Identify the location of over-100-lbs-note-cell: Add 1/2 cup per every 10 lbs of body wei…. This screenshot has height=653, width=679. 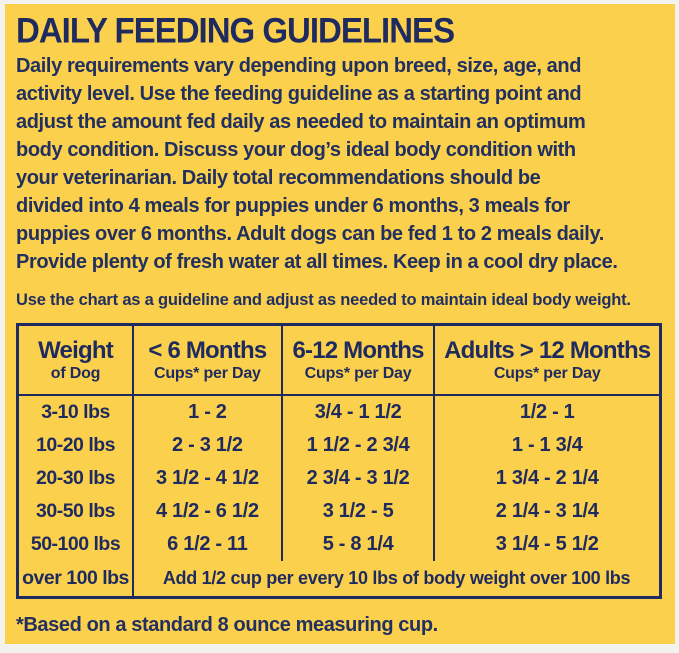
(396, 579).